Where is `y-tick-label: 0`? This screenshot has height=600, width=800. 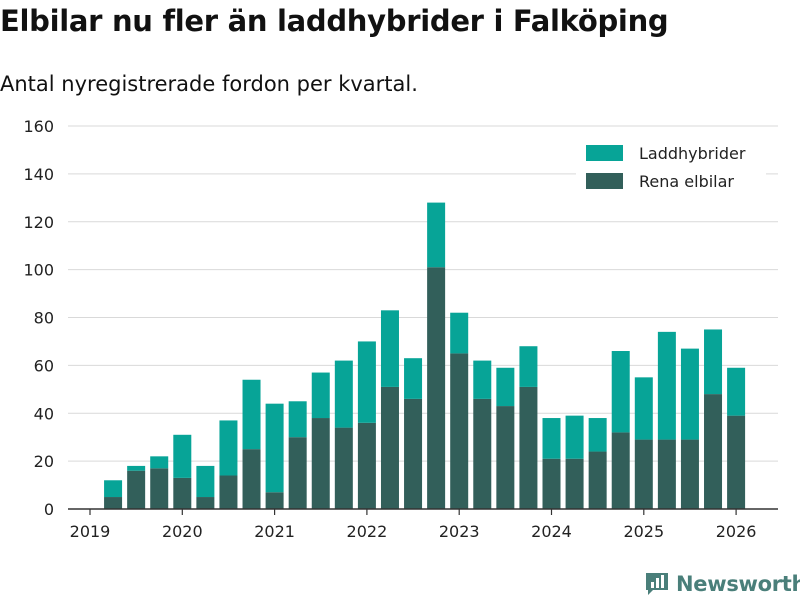
y-tick-label: 0 is located at coordinates (49, 509).